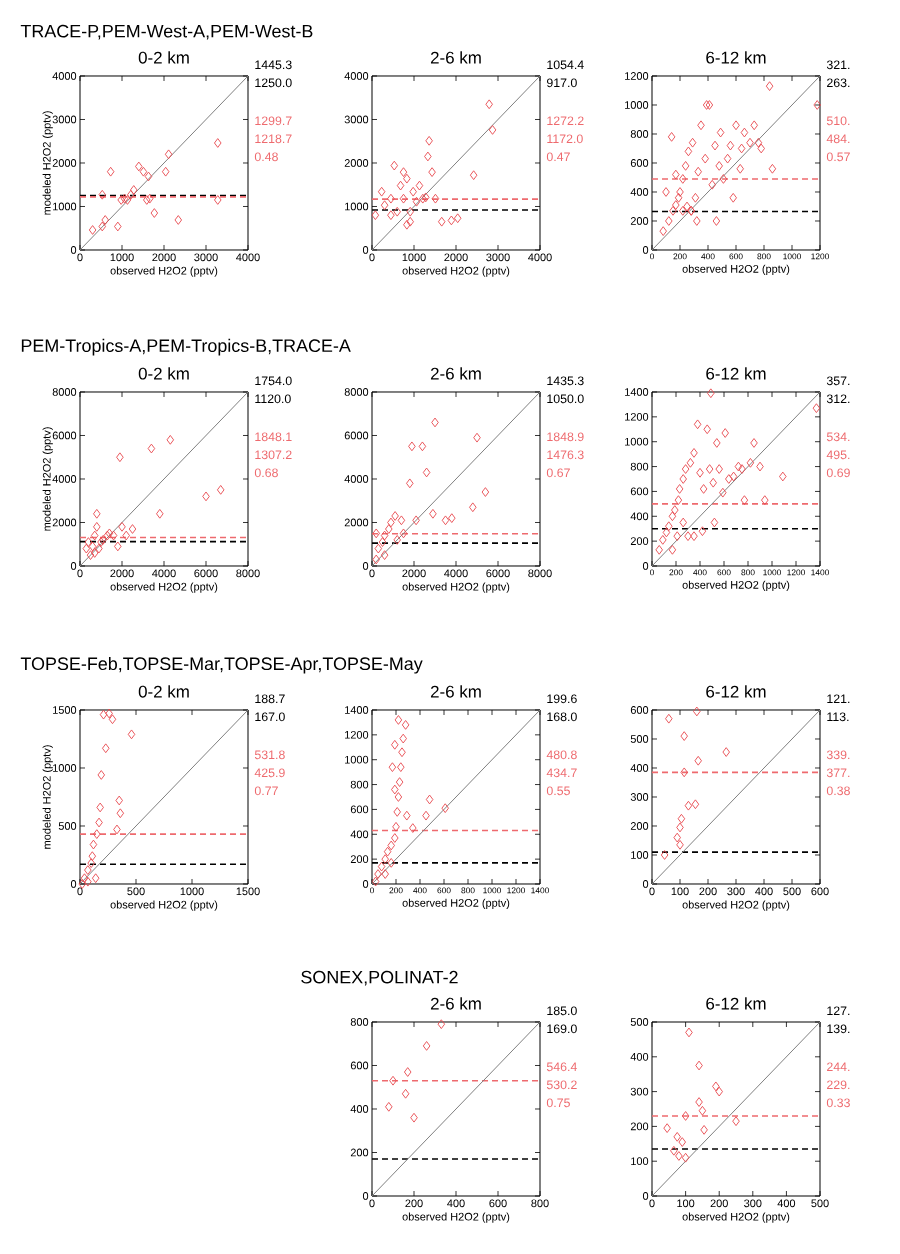 Image resolution: width=900 pixels, height=1254 pixels. What do you see at coordinates (221, 665) in the screenshot?
I see `chart-subtitle: TOPSE-Feb,TOPSE-Mar,TOPSE-Apr,TOPSE-May` at bounding box center [221, 665].